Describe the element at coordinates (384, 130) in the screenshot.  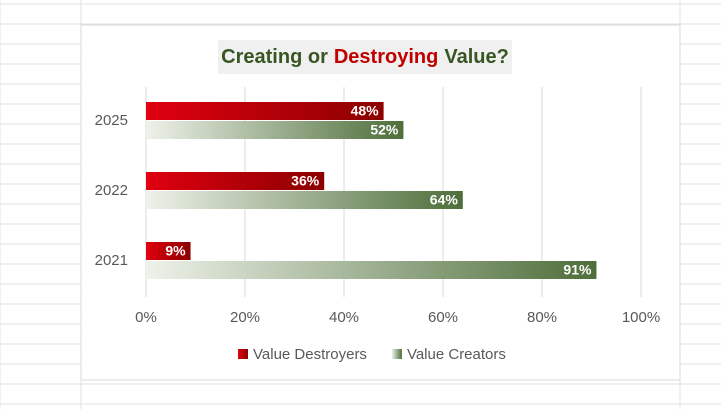
I see `value-label: 52%` at that location.